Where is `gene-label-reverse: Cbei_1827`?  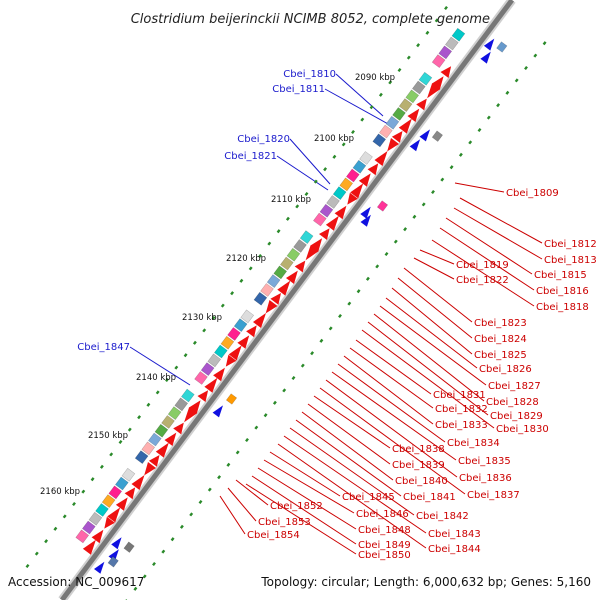
gene-label-reverse: Cbei_1827 is located at coordinates (514, 386).